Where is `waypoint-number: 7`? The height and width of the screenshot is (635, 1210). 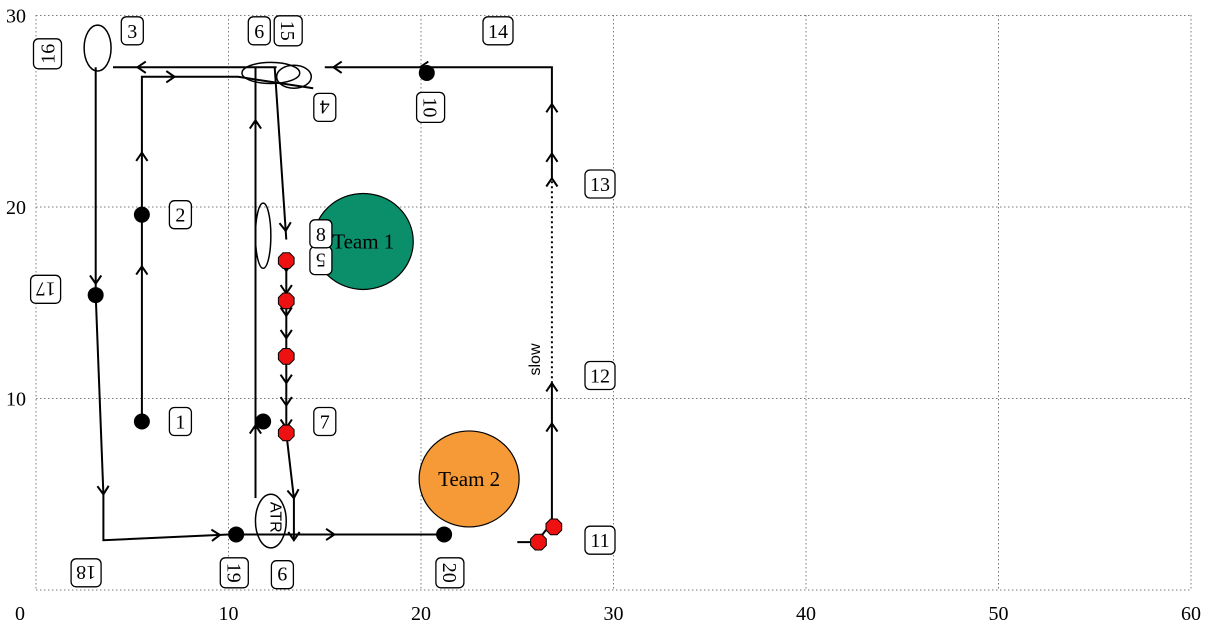
waypoint-number: 7 is located at coordinates (325, 423).